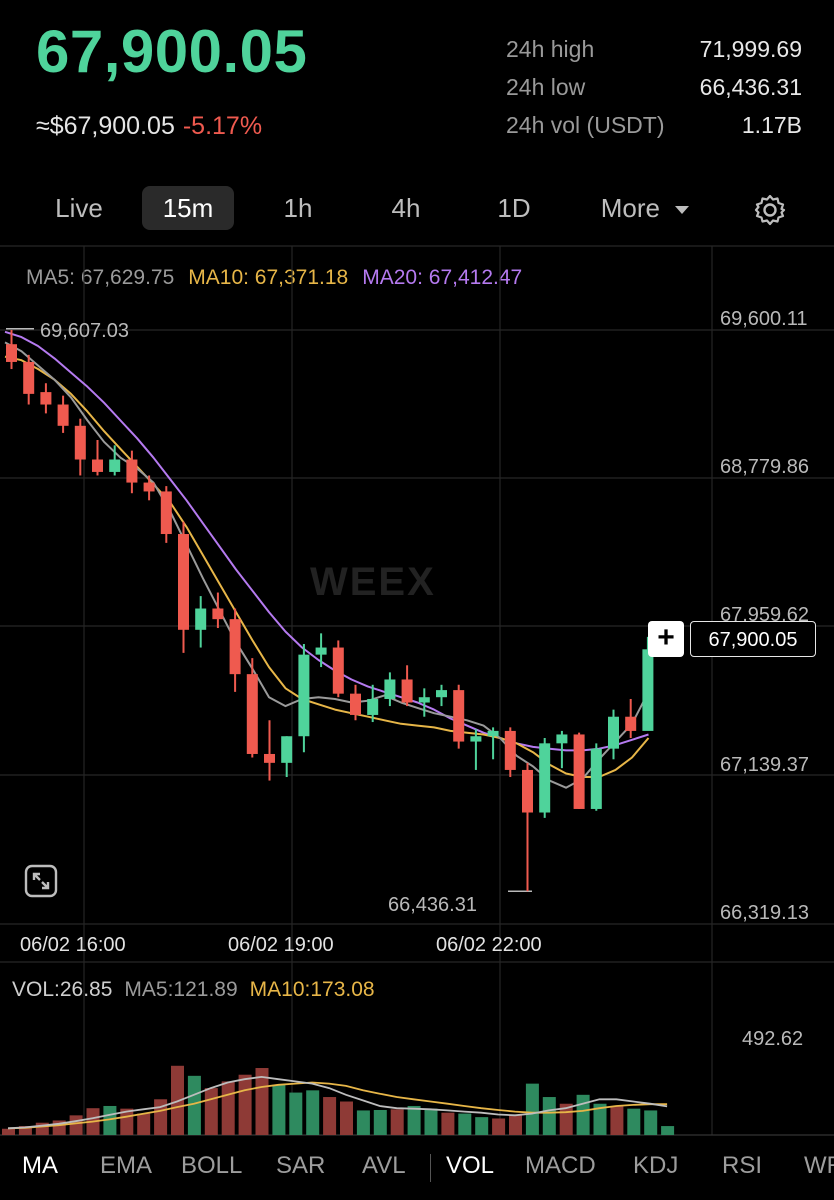  What do you see at coordinates (73, 945) in the screenshot?
I see `time-axis-label: 06/02 16:00` at bounding box center [73, 945].